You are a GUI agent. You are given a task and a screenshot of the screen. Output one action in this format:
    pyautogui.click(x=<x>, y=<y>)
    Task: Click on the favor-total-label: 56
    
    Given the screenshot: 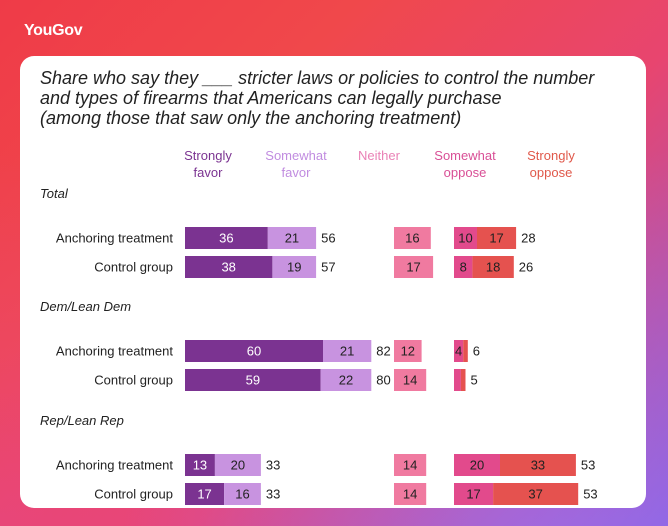 What is the action you would take?
    pyautogui.click(x=328, y=238)
    